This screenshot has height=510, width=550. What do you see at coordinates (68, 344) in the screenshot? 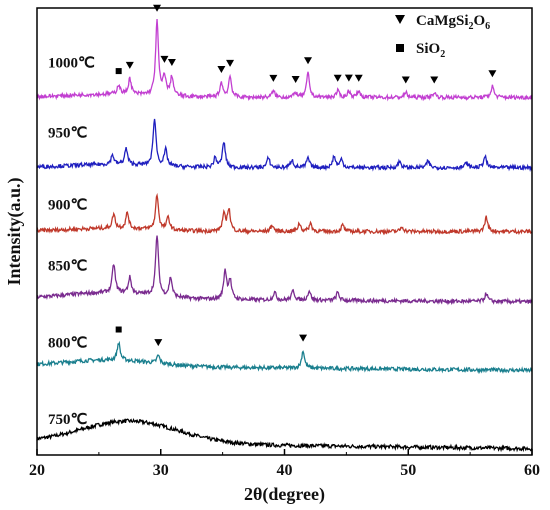
I see `series-label-800c: 800℃` at bounding box center [68, 344].